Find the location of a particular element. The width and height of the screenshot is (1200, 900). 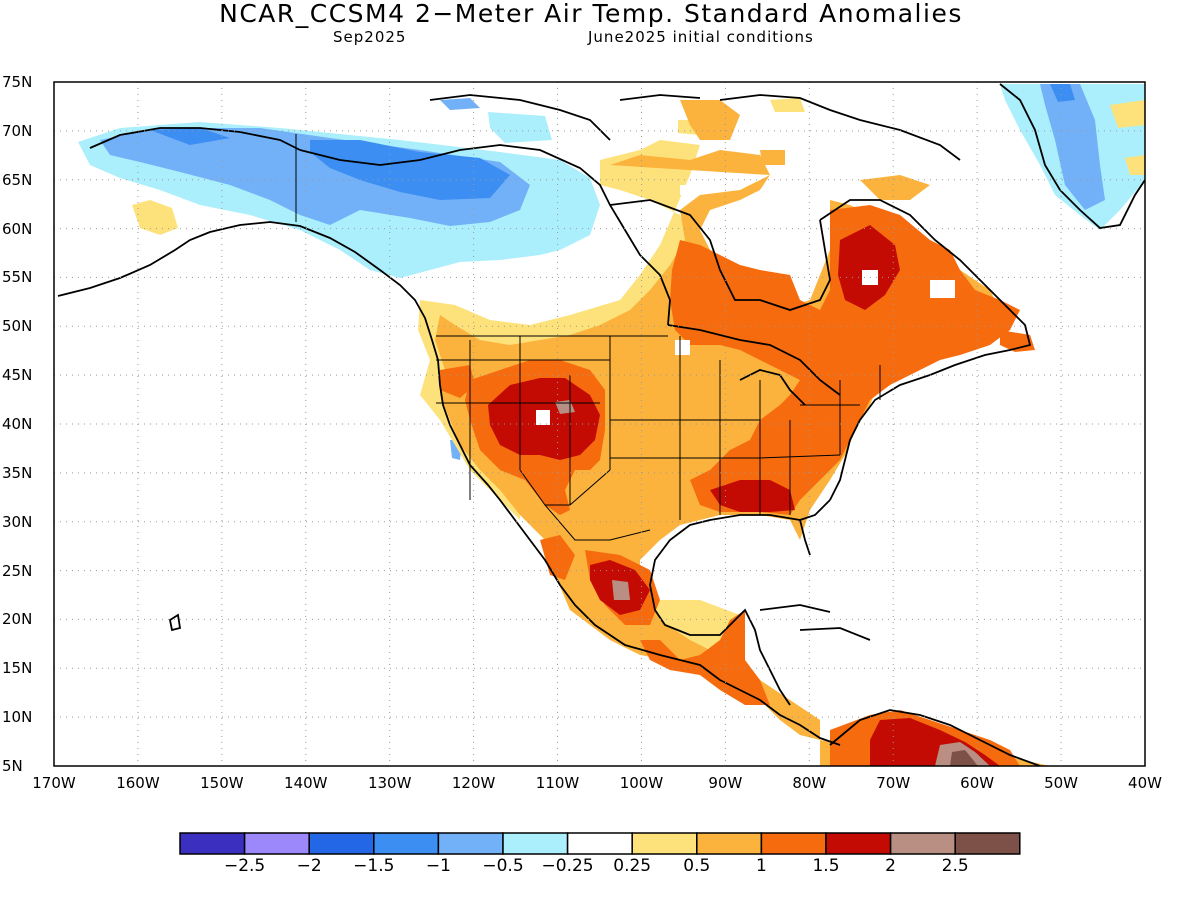

initial-conditions-label: June2025 initial conditions is located at coordinates (701, 37).